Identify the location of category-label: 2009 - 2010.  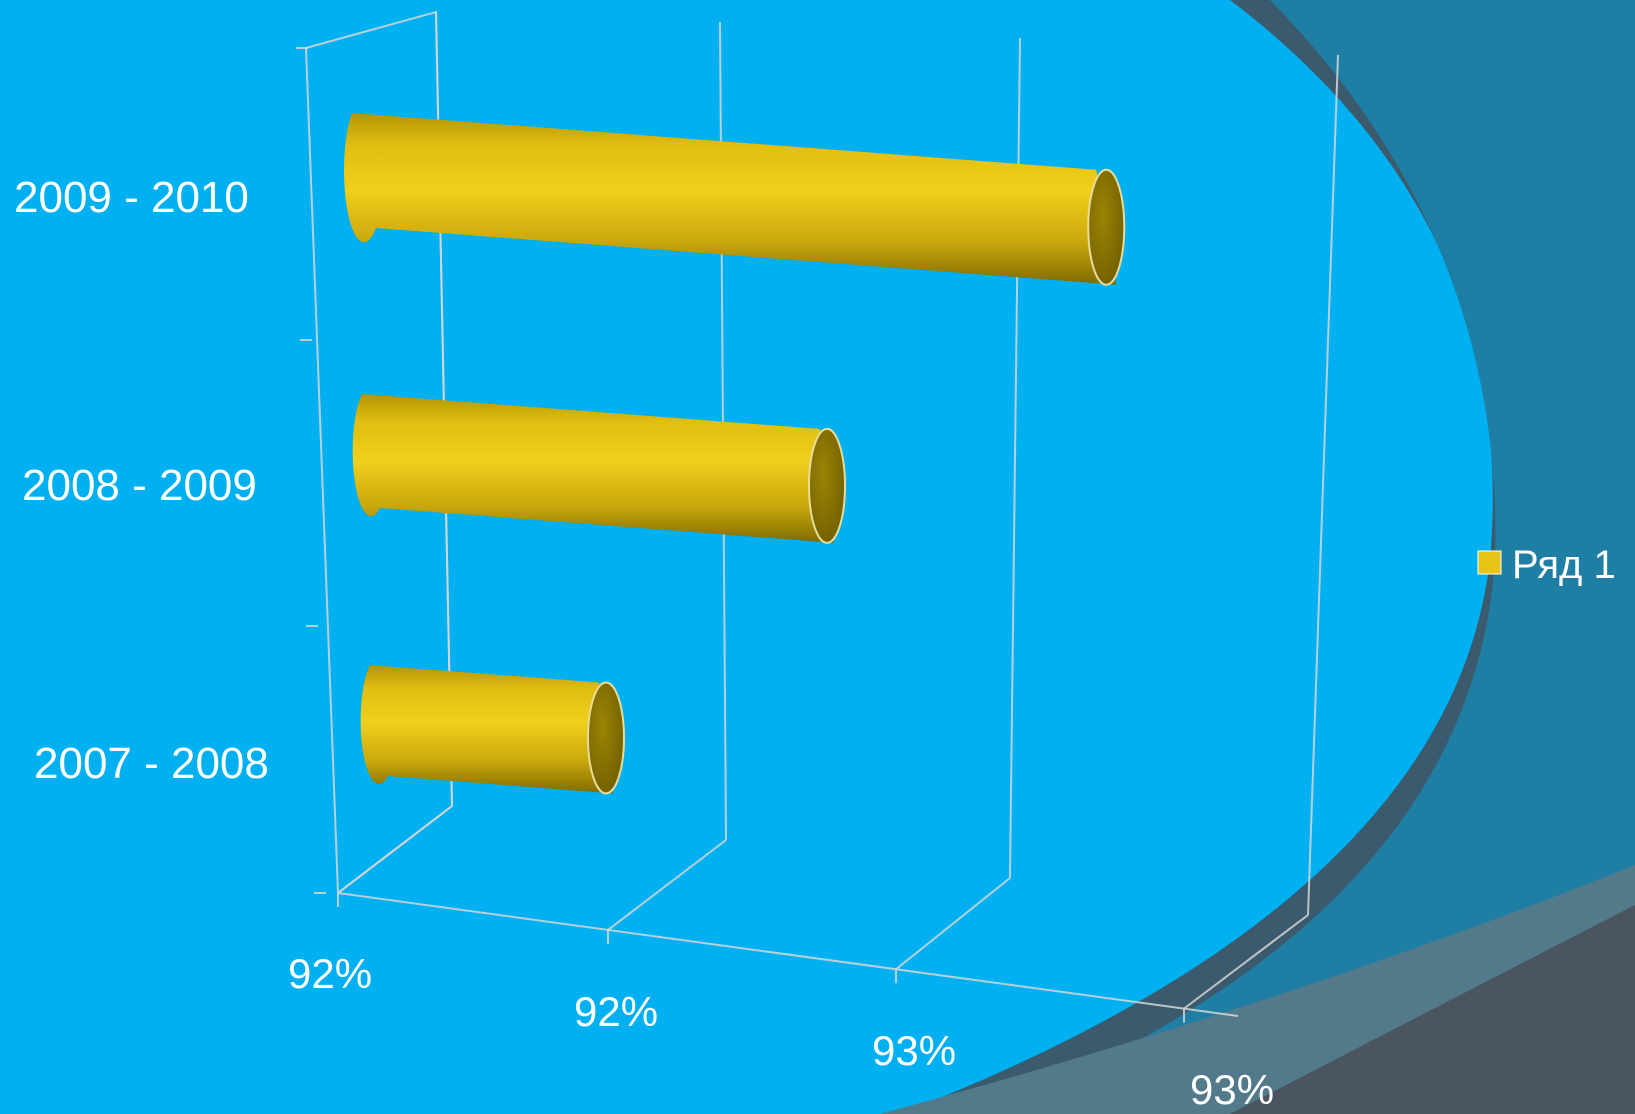
(131, 197).